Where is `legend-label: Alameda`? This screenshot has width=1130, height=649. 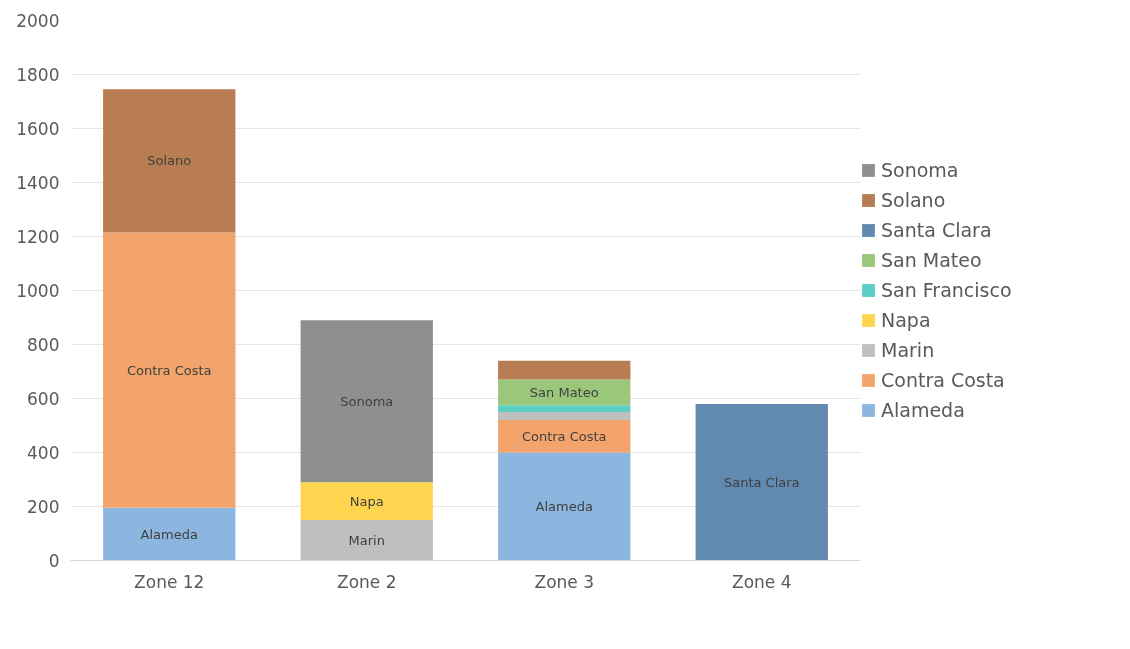 legend-label: Alameda is located at coordinates (923, 410).